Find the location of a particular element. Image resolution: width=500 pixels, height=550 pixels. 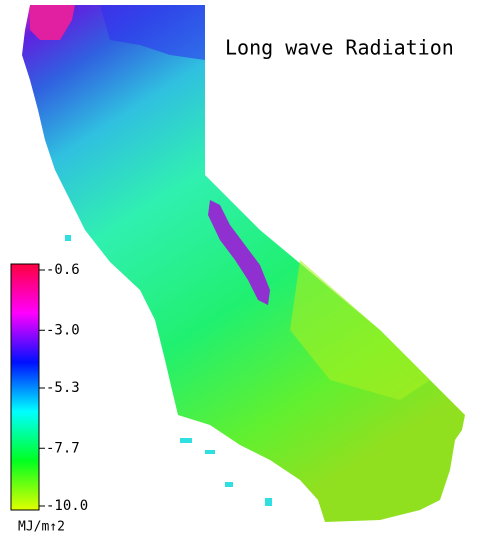

colorbar is located at coordinates (25, 387).